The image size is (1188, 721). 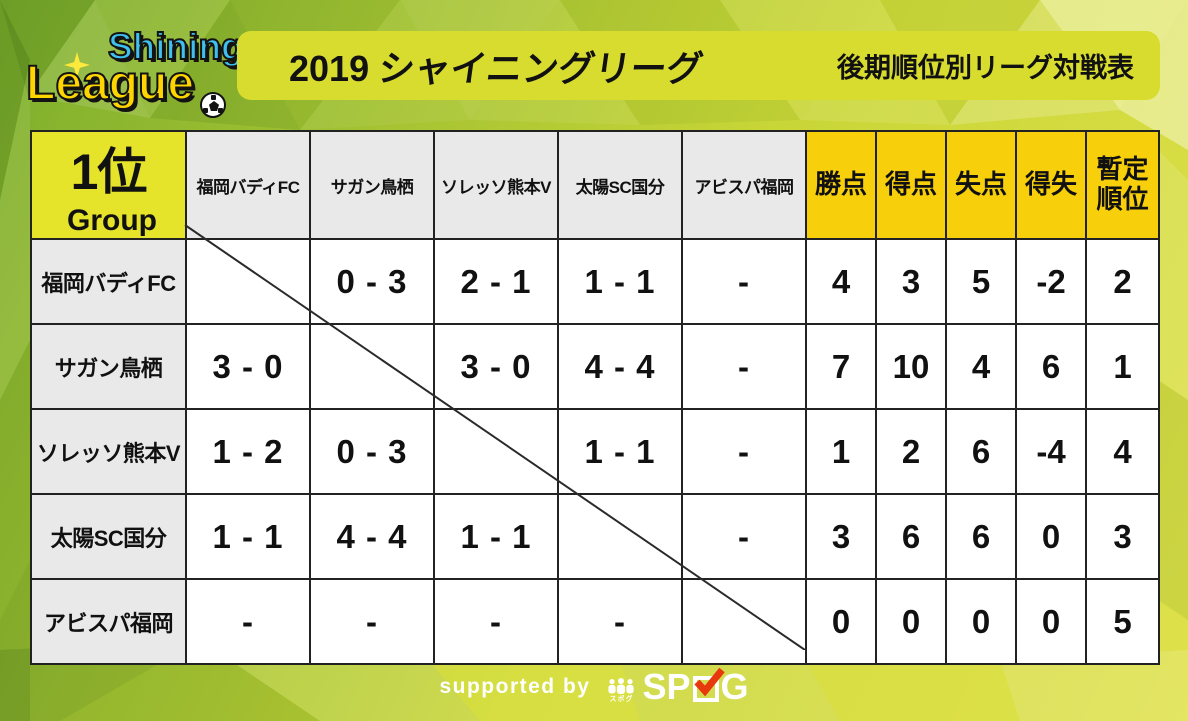 I want to click on stat-cell: 7, so click(x=841, y=366).